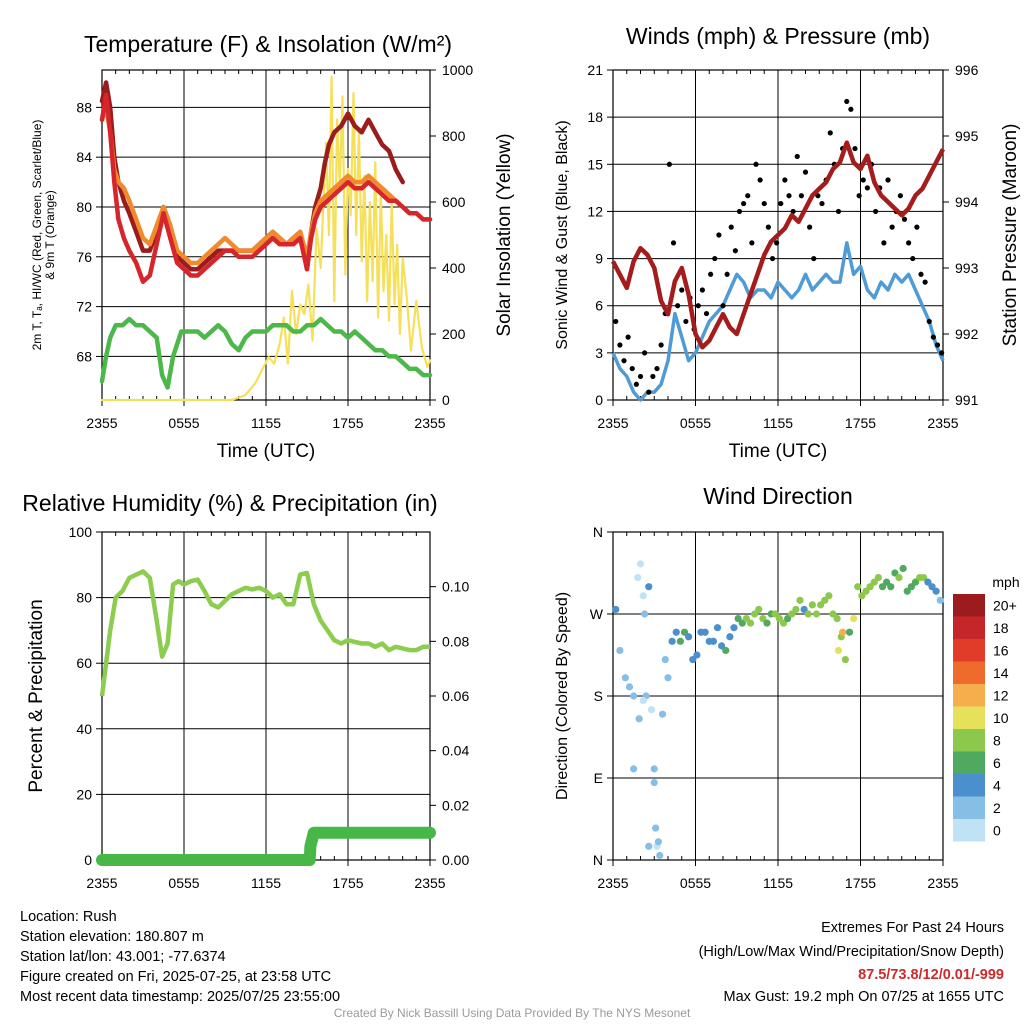  I want to click on y-tick-label: S, so click(598, 696).